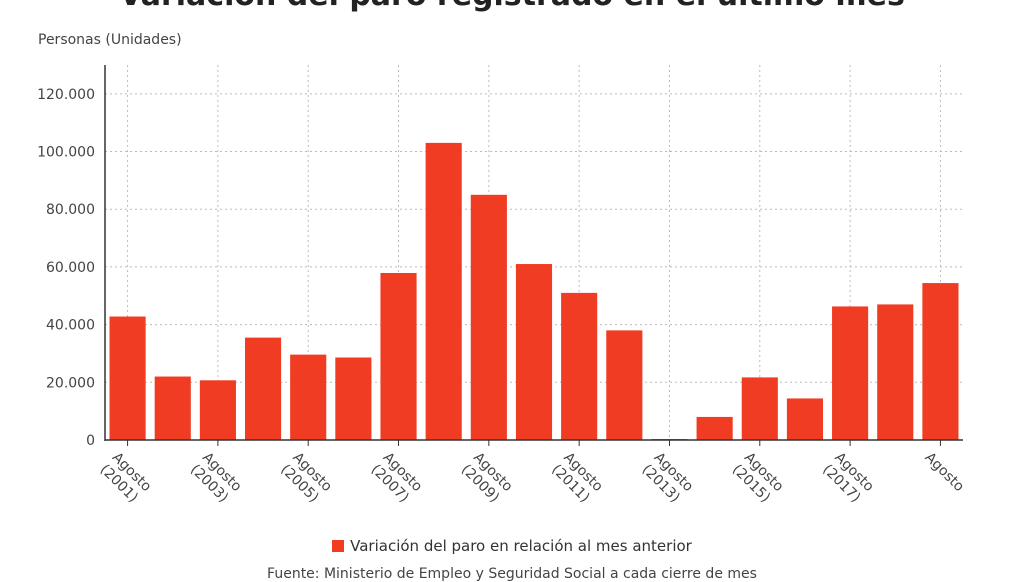 The height and width of the screenshot is (582, 1024). What do you see at coordinates (70, 210) in the screenshot?
I see `y-tick-label: 80.000` at bounding box center [70, 210].